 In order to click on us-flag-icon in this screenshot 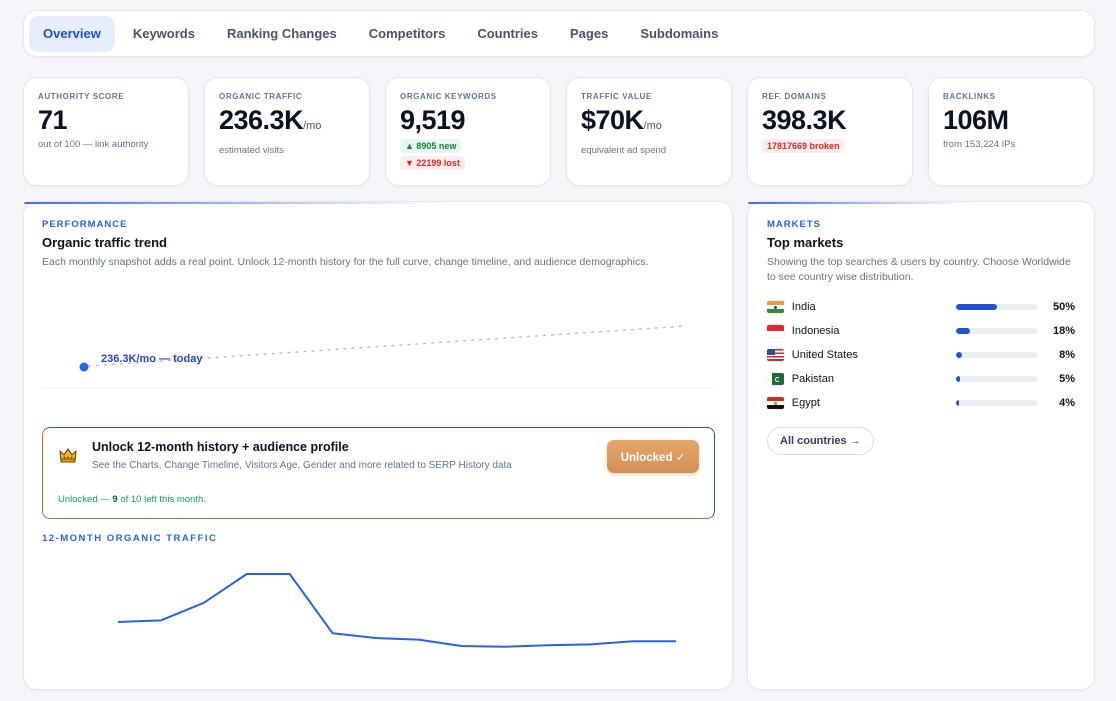, I will do `click(775, 355)`.